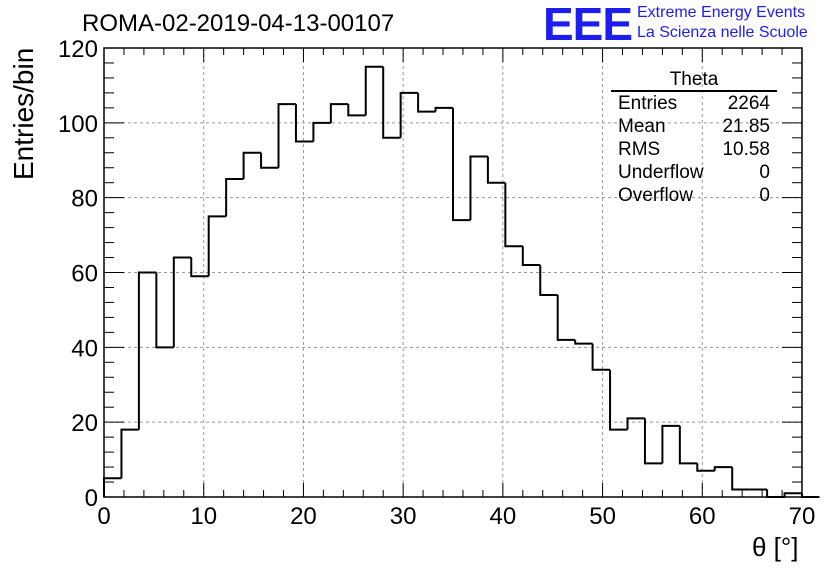  What do you see at coordinates (602, 516) in the screenshot?
I see `x-tick-label: 50` at bounding box center [602, 516].